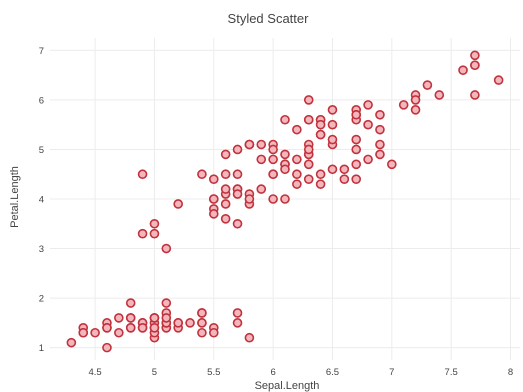  What do you see at coordinates (41, 348) in the screenshot?
I see `y-tick-label: 1` at bounding box center [41, 348].